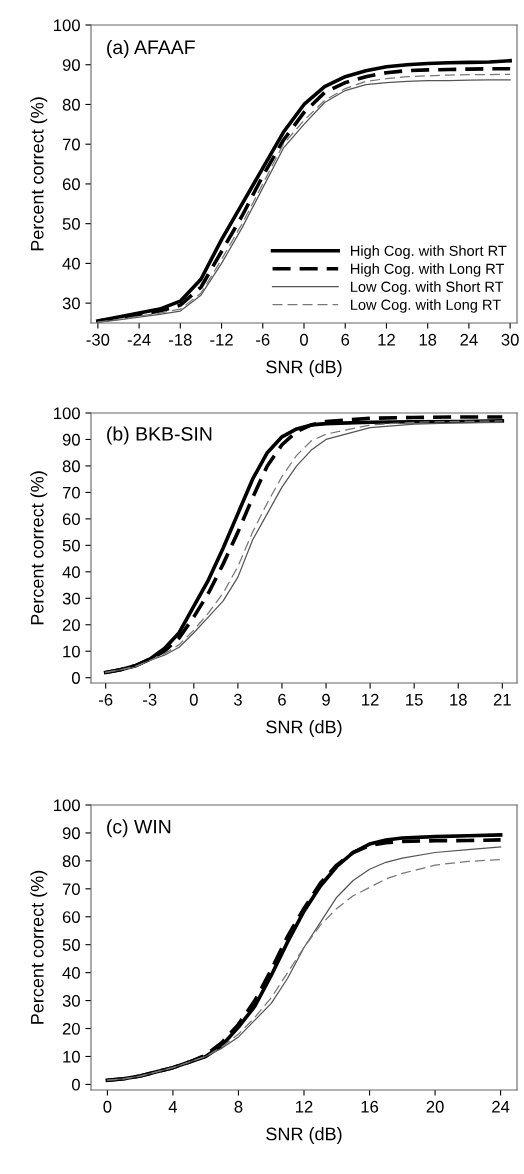 The width and height of the screenshot is (524, 1174). Describe the element at coordinates (370, 1106) in the screenshot. I see `x-tick-label: 16` at that location.